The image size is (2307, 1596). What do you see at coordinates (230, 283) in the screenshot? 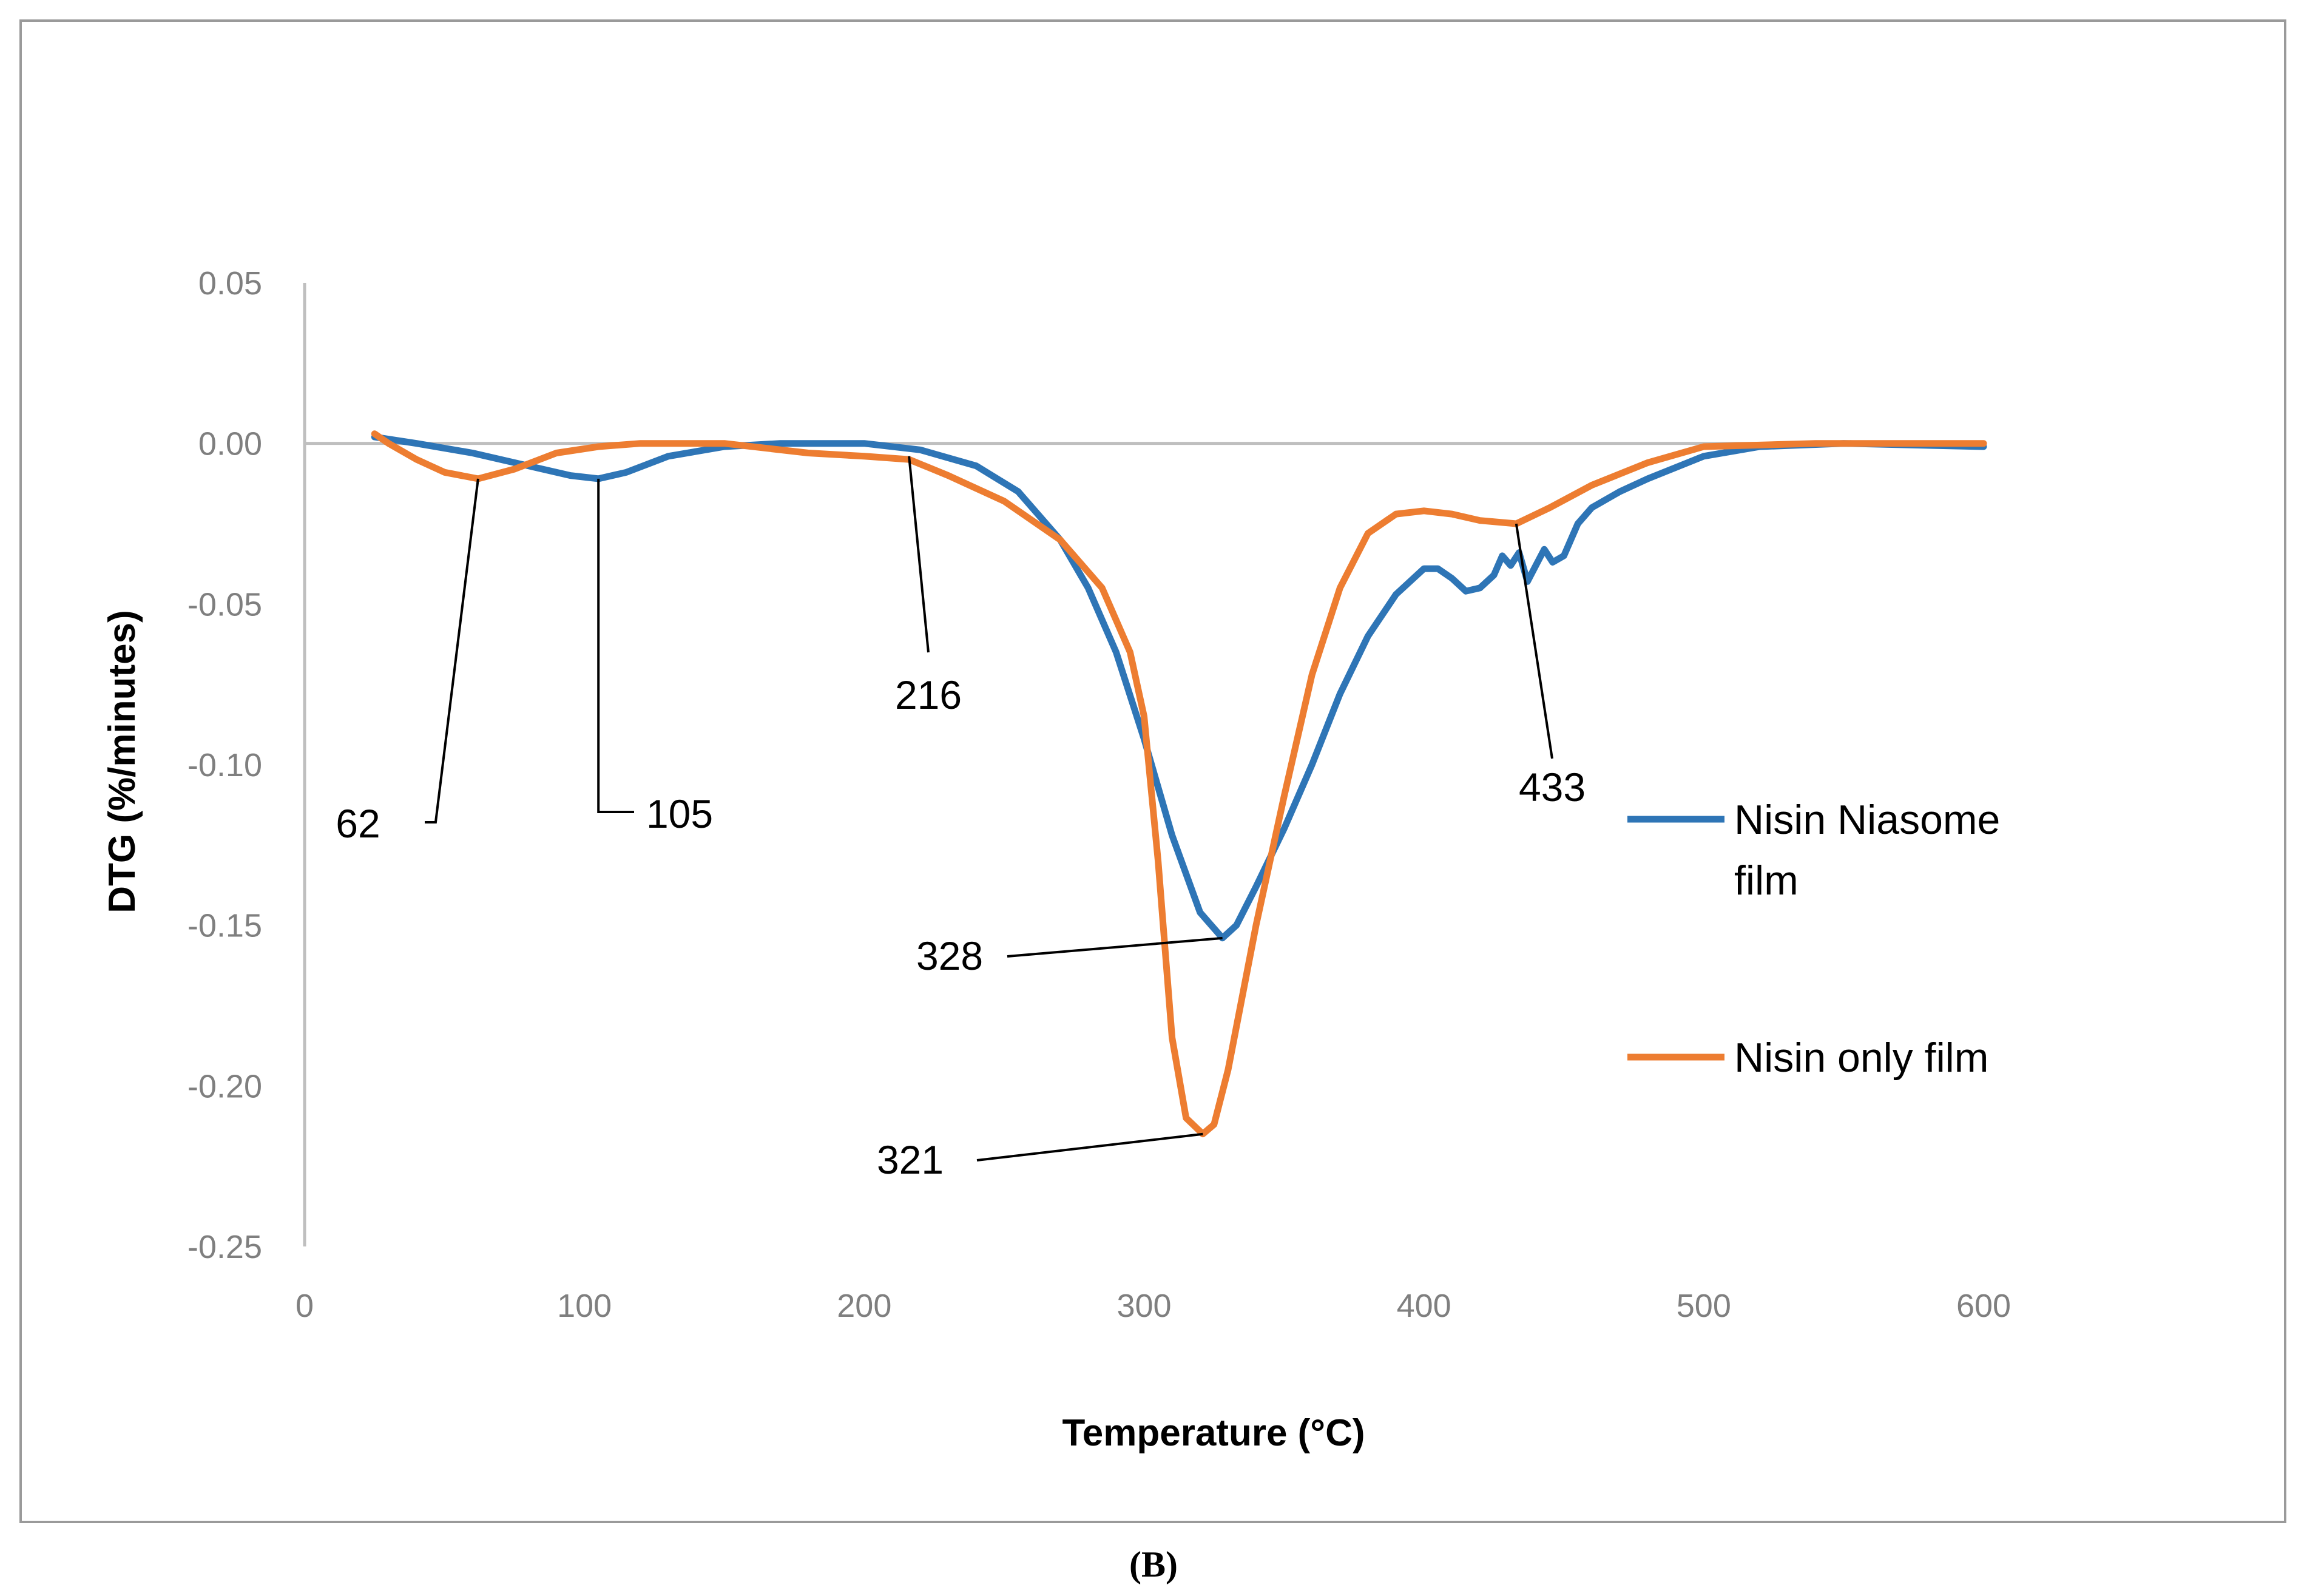
I see `y-tick-label-0: 0.05` at bounding box center [230, 283].